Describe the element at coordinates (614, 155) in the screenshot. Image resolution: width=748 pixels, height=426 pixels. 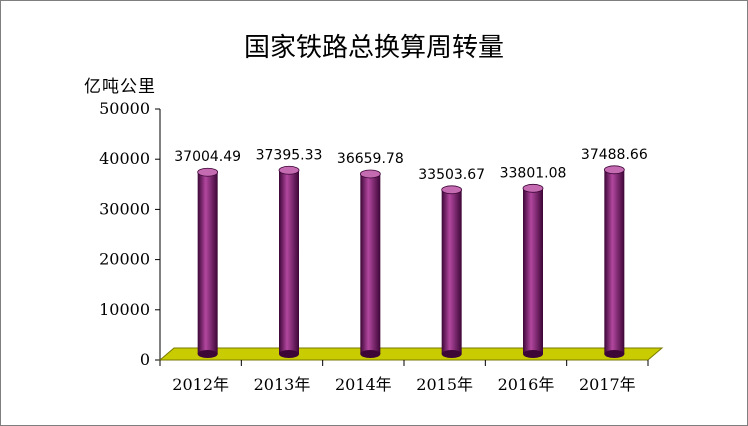
I see `data-label: 37488.66` at that location.